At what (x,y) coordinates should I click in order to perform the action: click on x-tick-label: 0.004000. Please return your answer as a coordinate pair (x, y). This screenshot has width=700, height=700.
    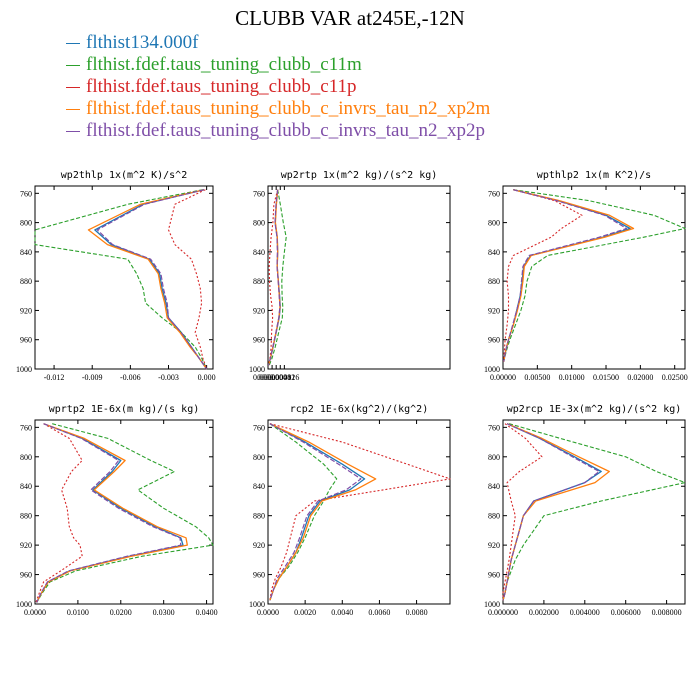
    Looking at the image, I should click on (585, 612).